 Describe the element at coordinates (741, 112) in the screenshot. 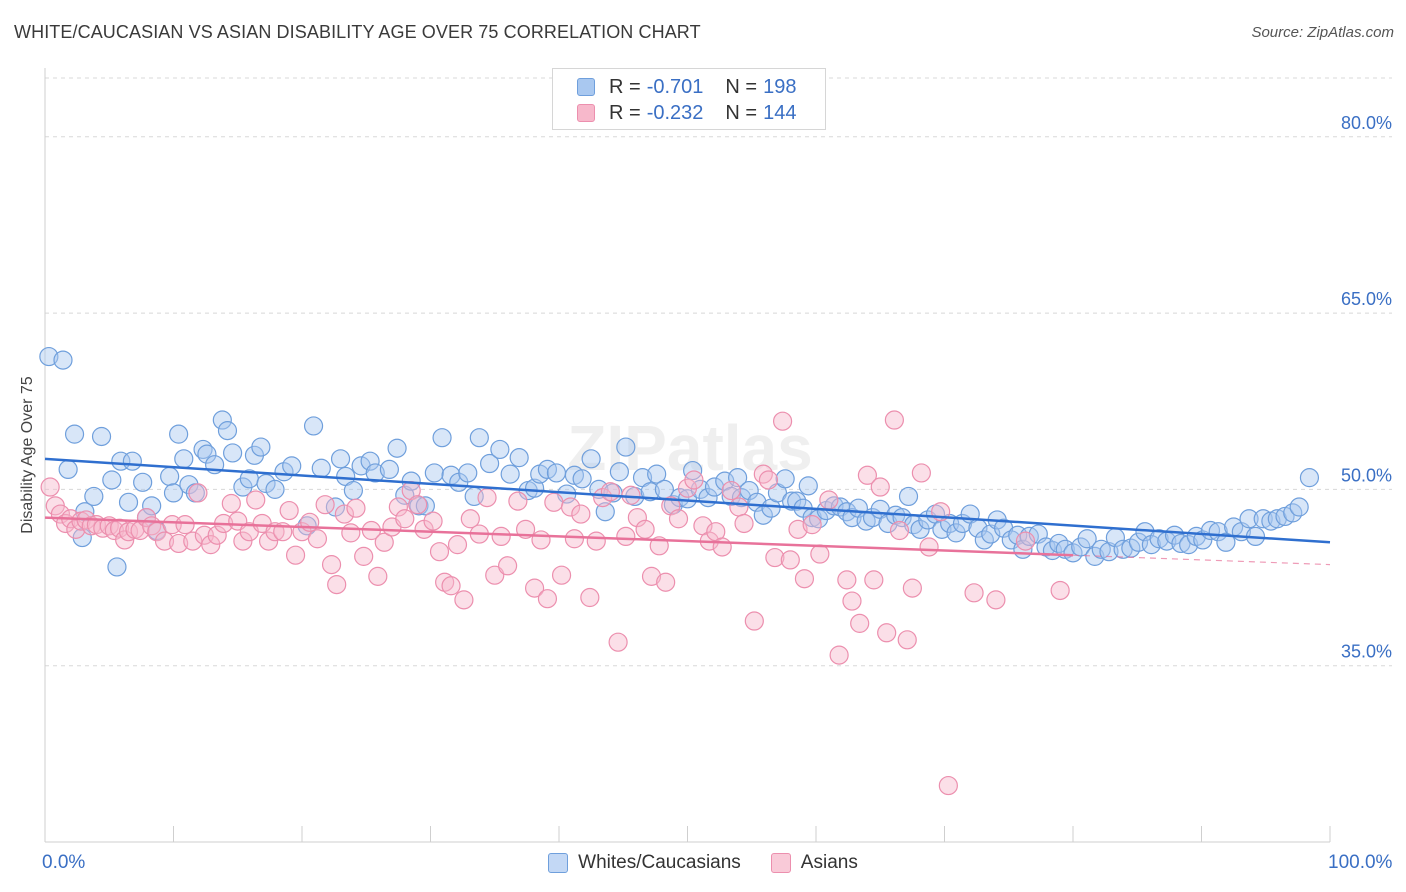

I see `n-label: N =` at that location.